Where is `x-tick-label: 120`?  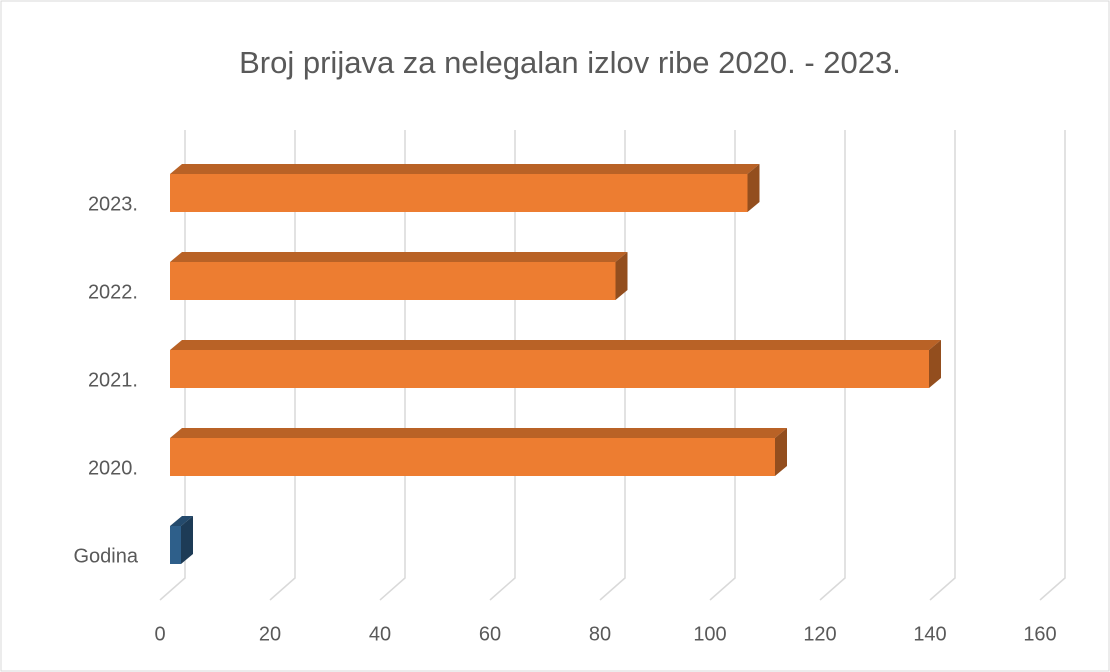
x-tick-label: 120 is located at coordinates (819, 634).